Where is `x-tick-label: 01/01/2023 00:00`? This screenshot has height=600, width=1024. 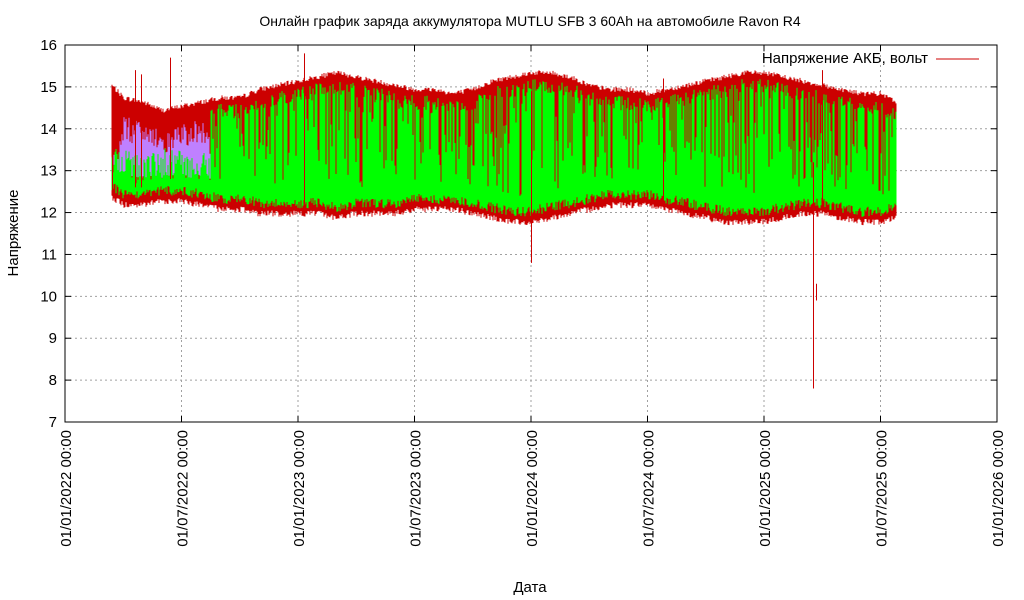
x-tick-label: 01/01/2023 00:00 is located at coordinates (299, 488).